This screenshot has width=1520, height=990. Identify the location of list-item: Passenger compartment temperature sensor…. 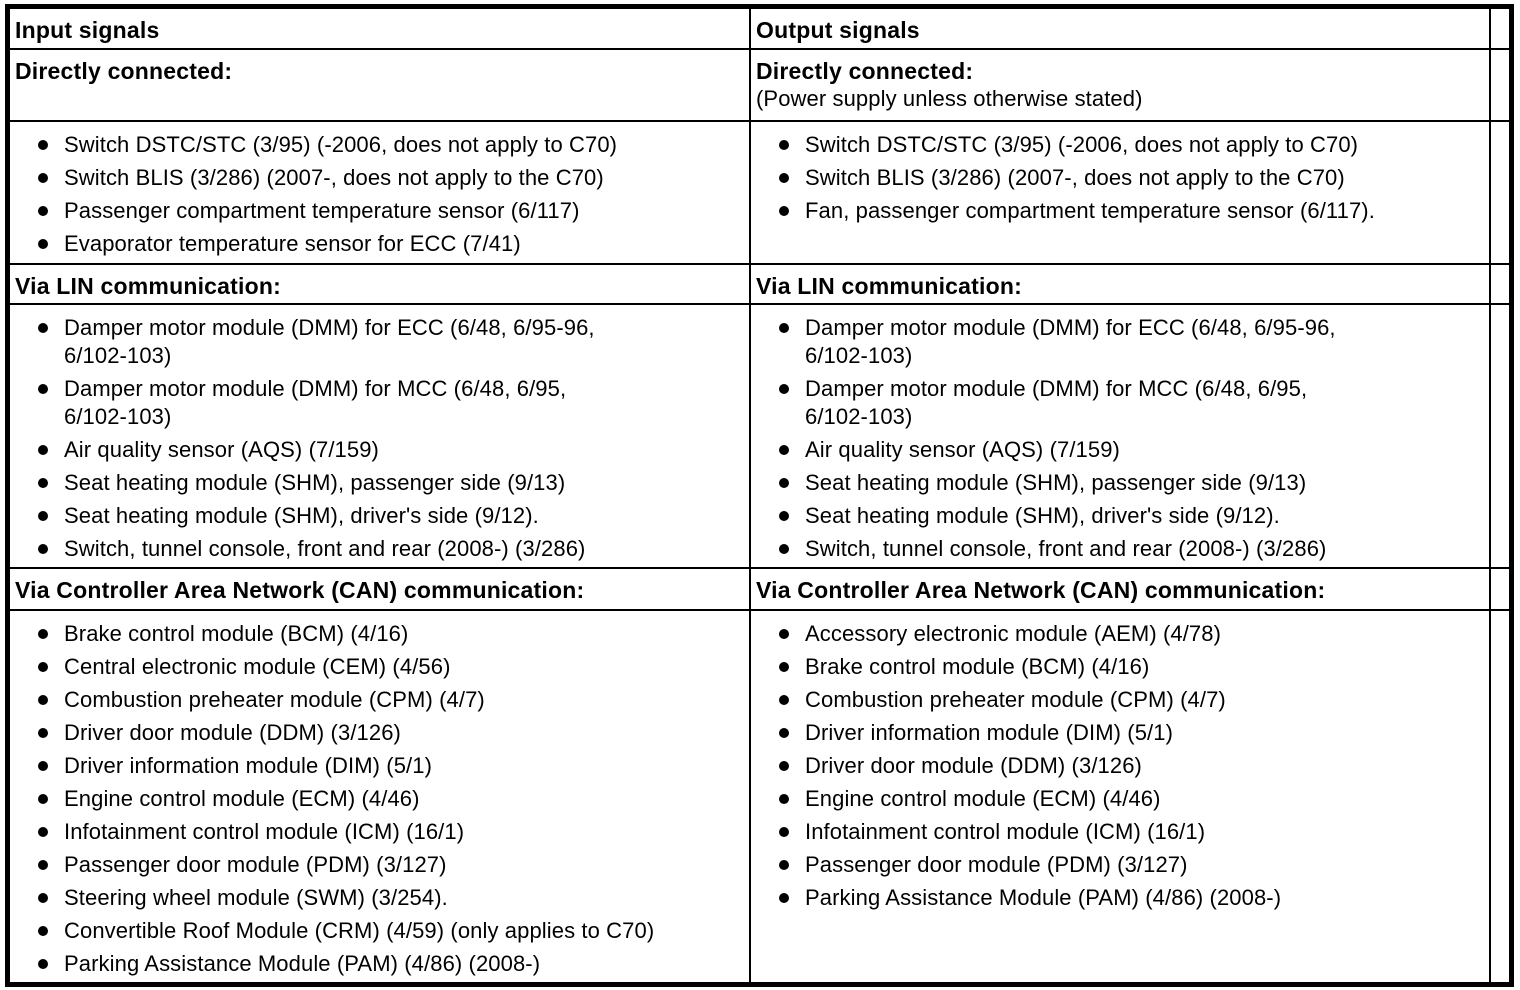
(377, 211).